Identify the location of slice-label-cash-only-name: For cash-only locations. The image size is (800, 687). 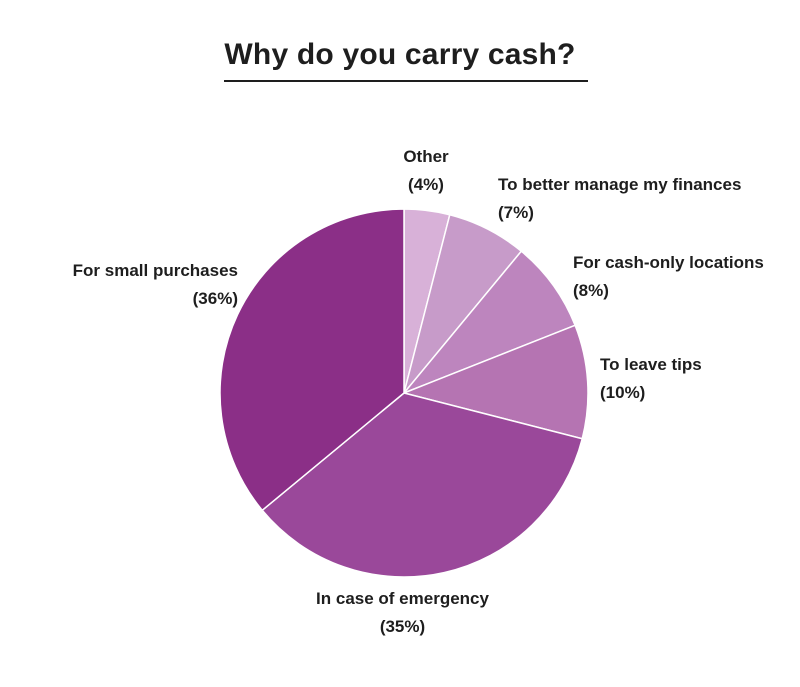
(668, 262).